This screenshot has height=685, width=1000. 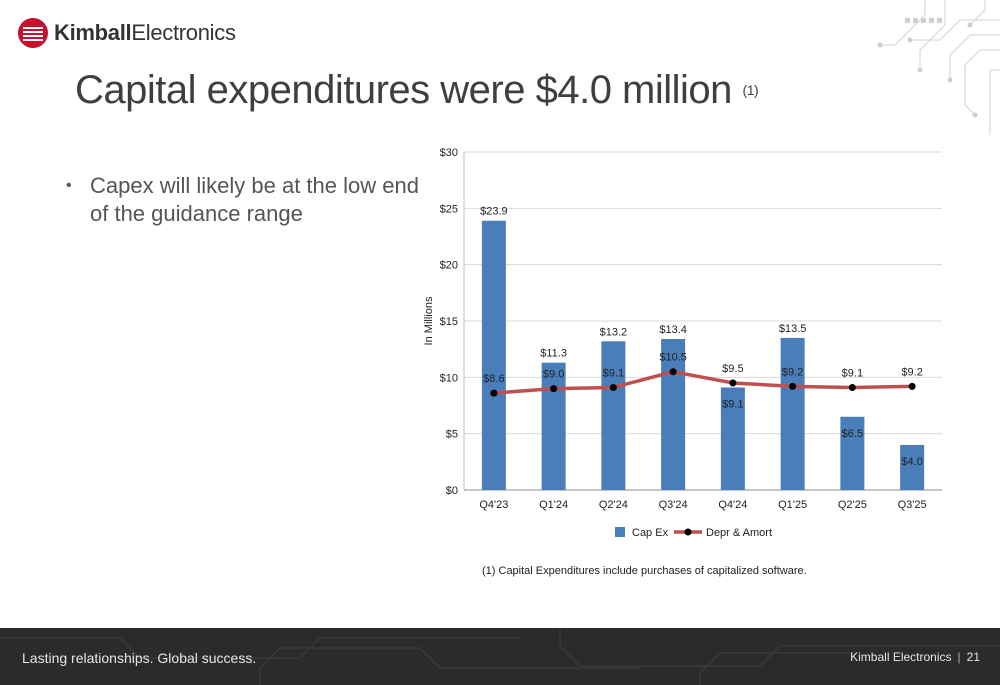 What do you see at coordinates (673, 358) in the screenshot?
I see `depr-amort-data-label: $10.5` at bounding box center [673, 358].